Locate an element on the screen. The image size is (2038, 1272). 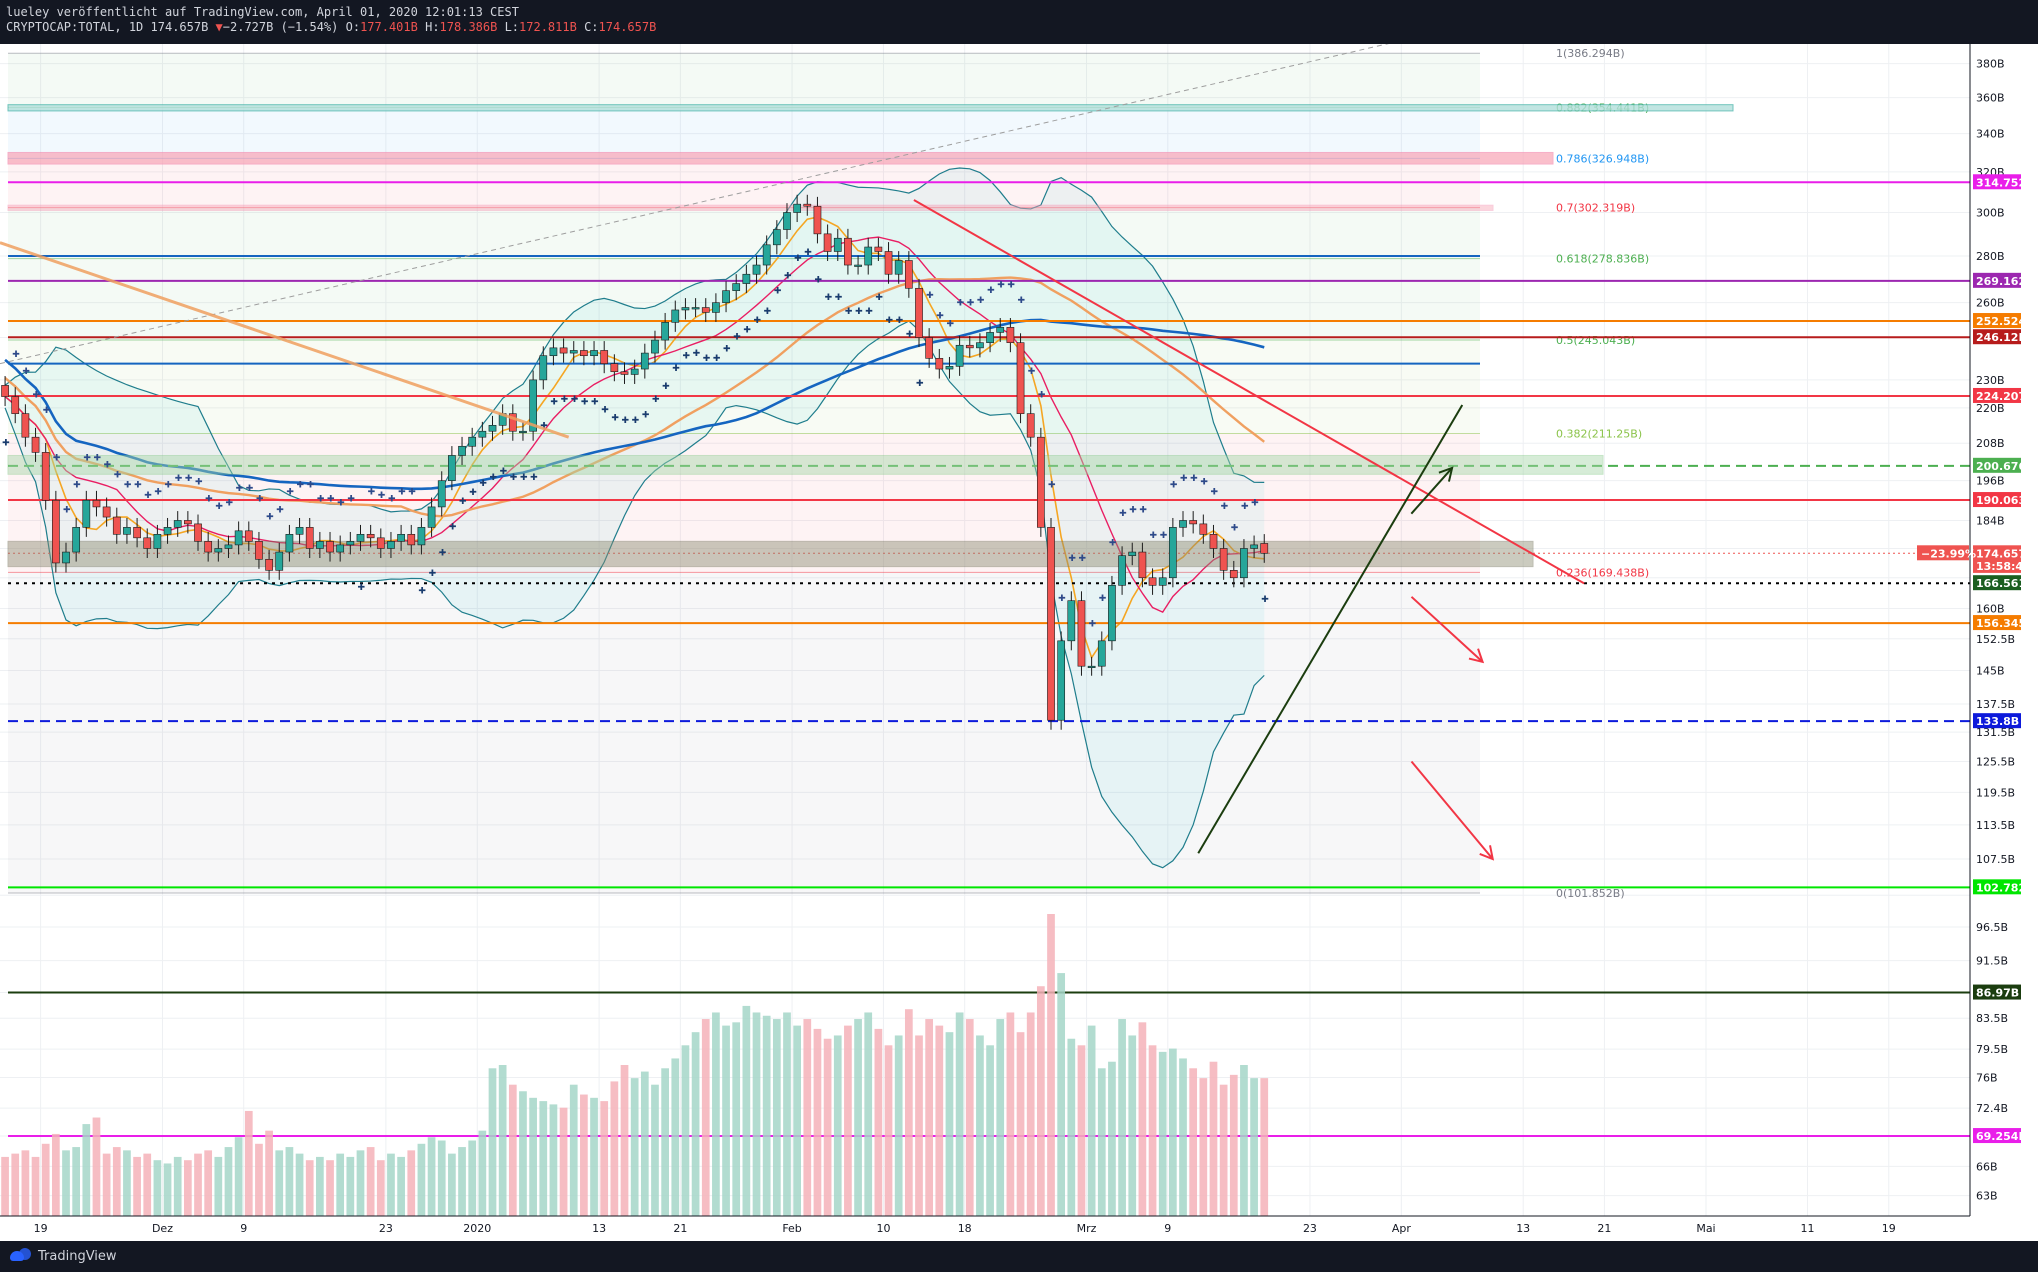
fib-zone is located at coordinates (744, 299).